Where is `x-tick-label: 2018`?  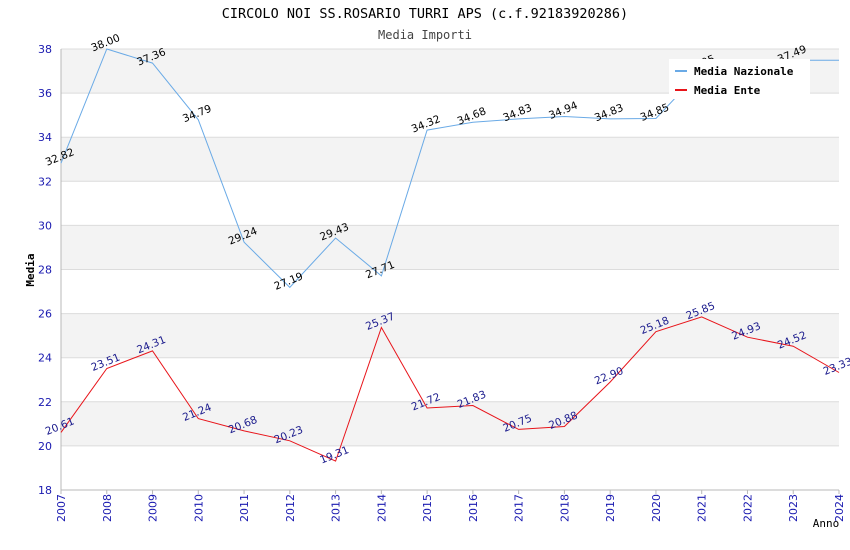 x-tick-label: 2018 is located at coordinates (564, 508).